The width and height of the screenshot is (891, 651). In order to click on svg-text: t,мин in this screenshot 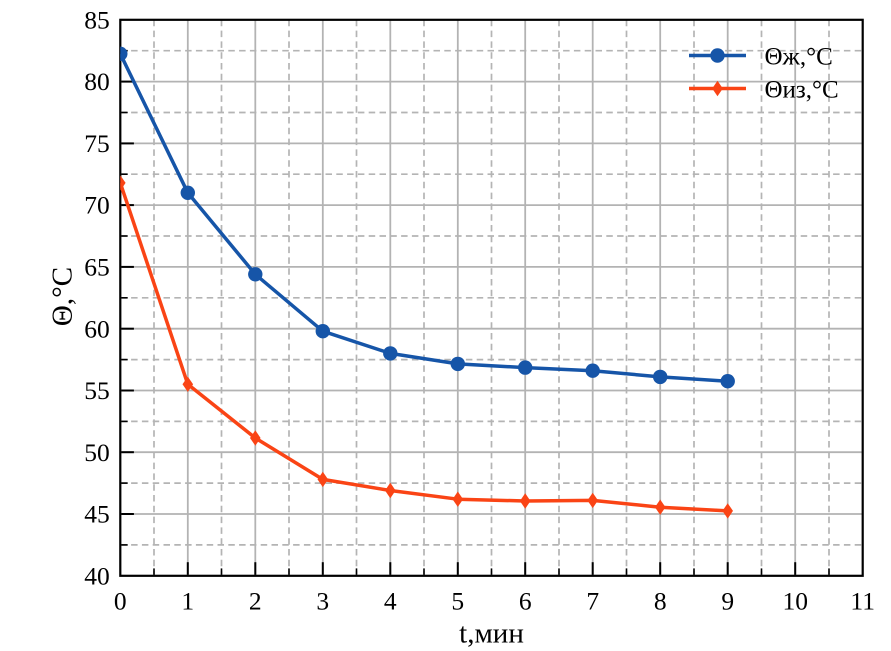, I will do `click(491, 634)`.